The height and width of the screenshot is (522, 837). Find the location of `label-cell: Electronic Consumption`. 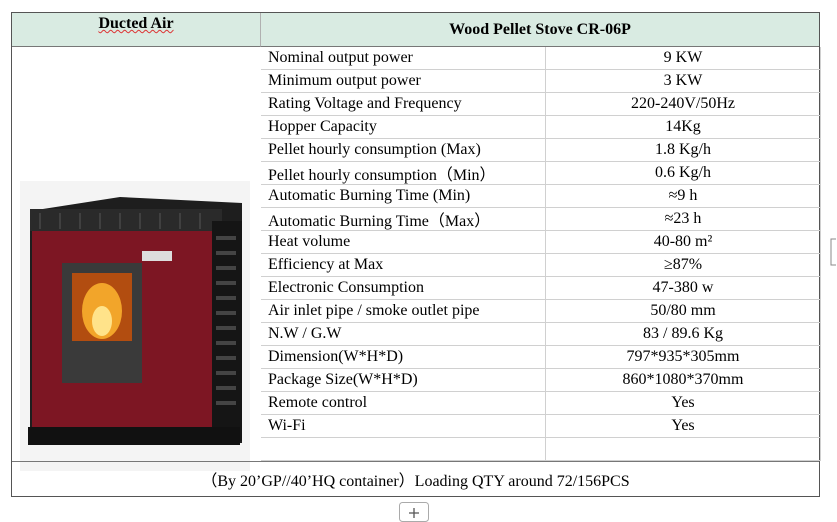

label-cell: Electronic Consumption is located at coordinates (403, 288).